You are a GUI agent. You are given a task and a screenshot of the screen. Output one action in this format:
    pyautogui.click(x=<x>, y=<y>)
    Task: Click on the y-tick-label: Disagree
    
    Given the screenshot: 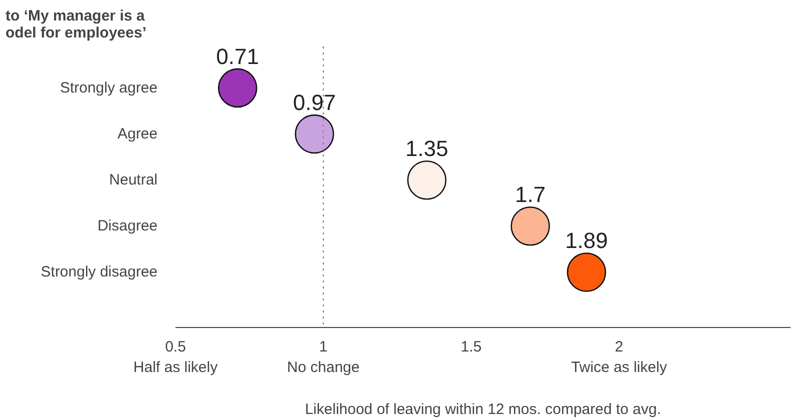 What is the action you would take?
    pyautogui.click(x=127, y=226)
    